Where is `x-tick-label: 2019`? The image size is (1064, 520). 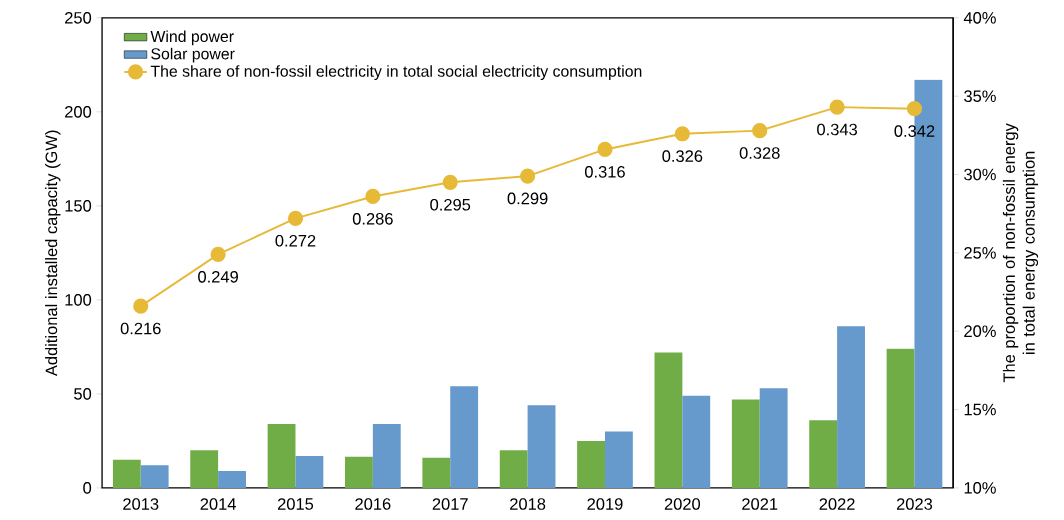 x-tick-label: 2019 is located at coordinates (605, 504).